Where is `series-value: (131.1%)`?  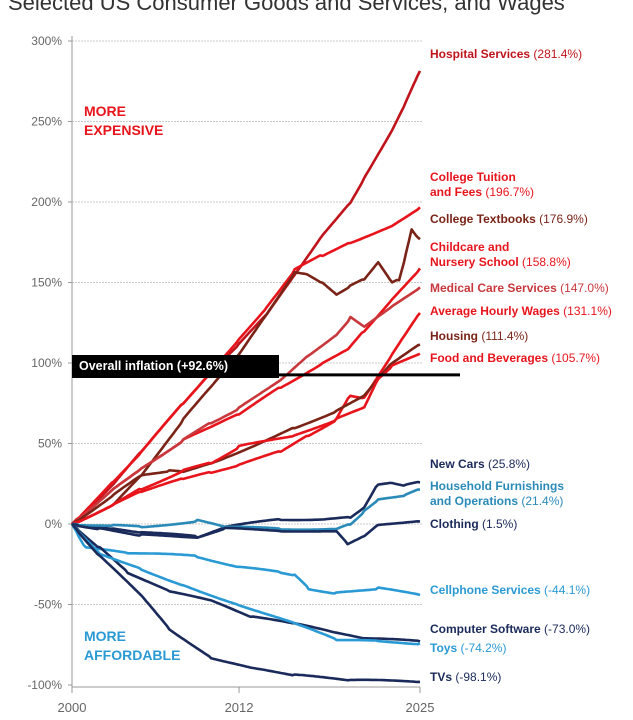 series-value: (131.1%) is located at coordinates (585, 311).